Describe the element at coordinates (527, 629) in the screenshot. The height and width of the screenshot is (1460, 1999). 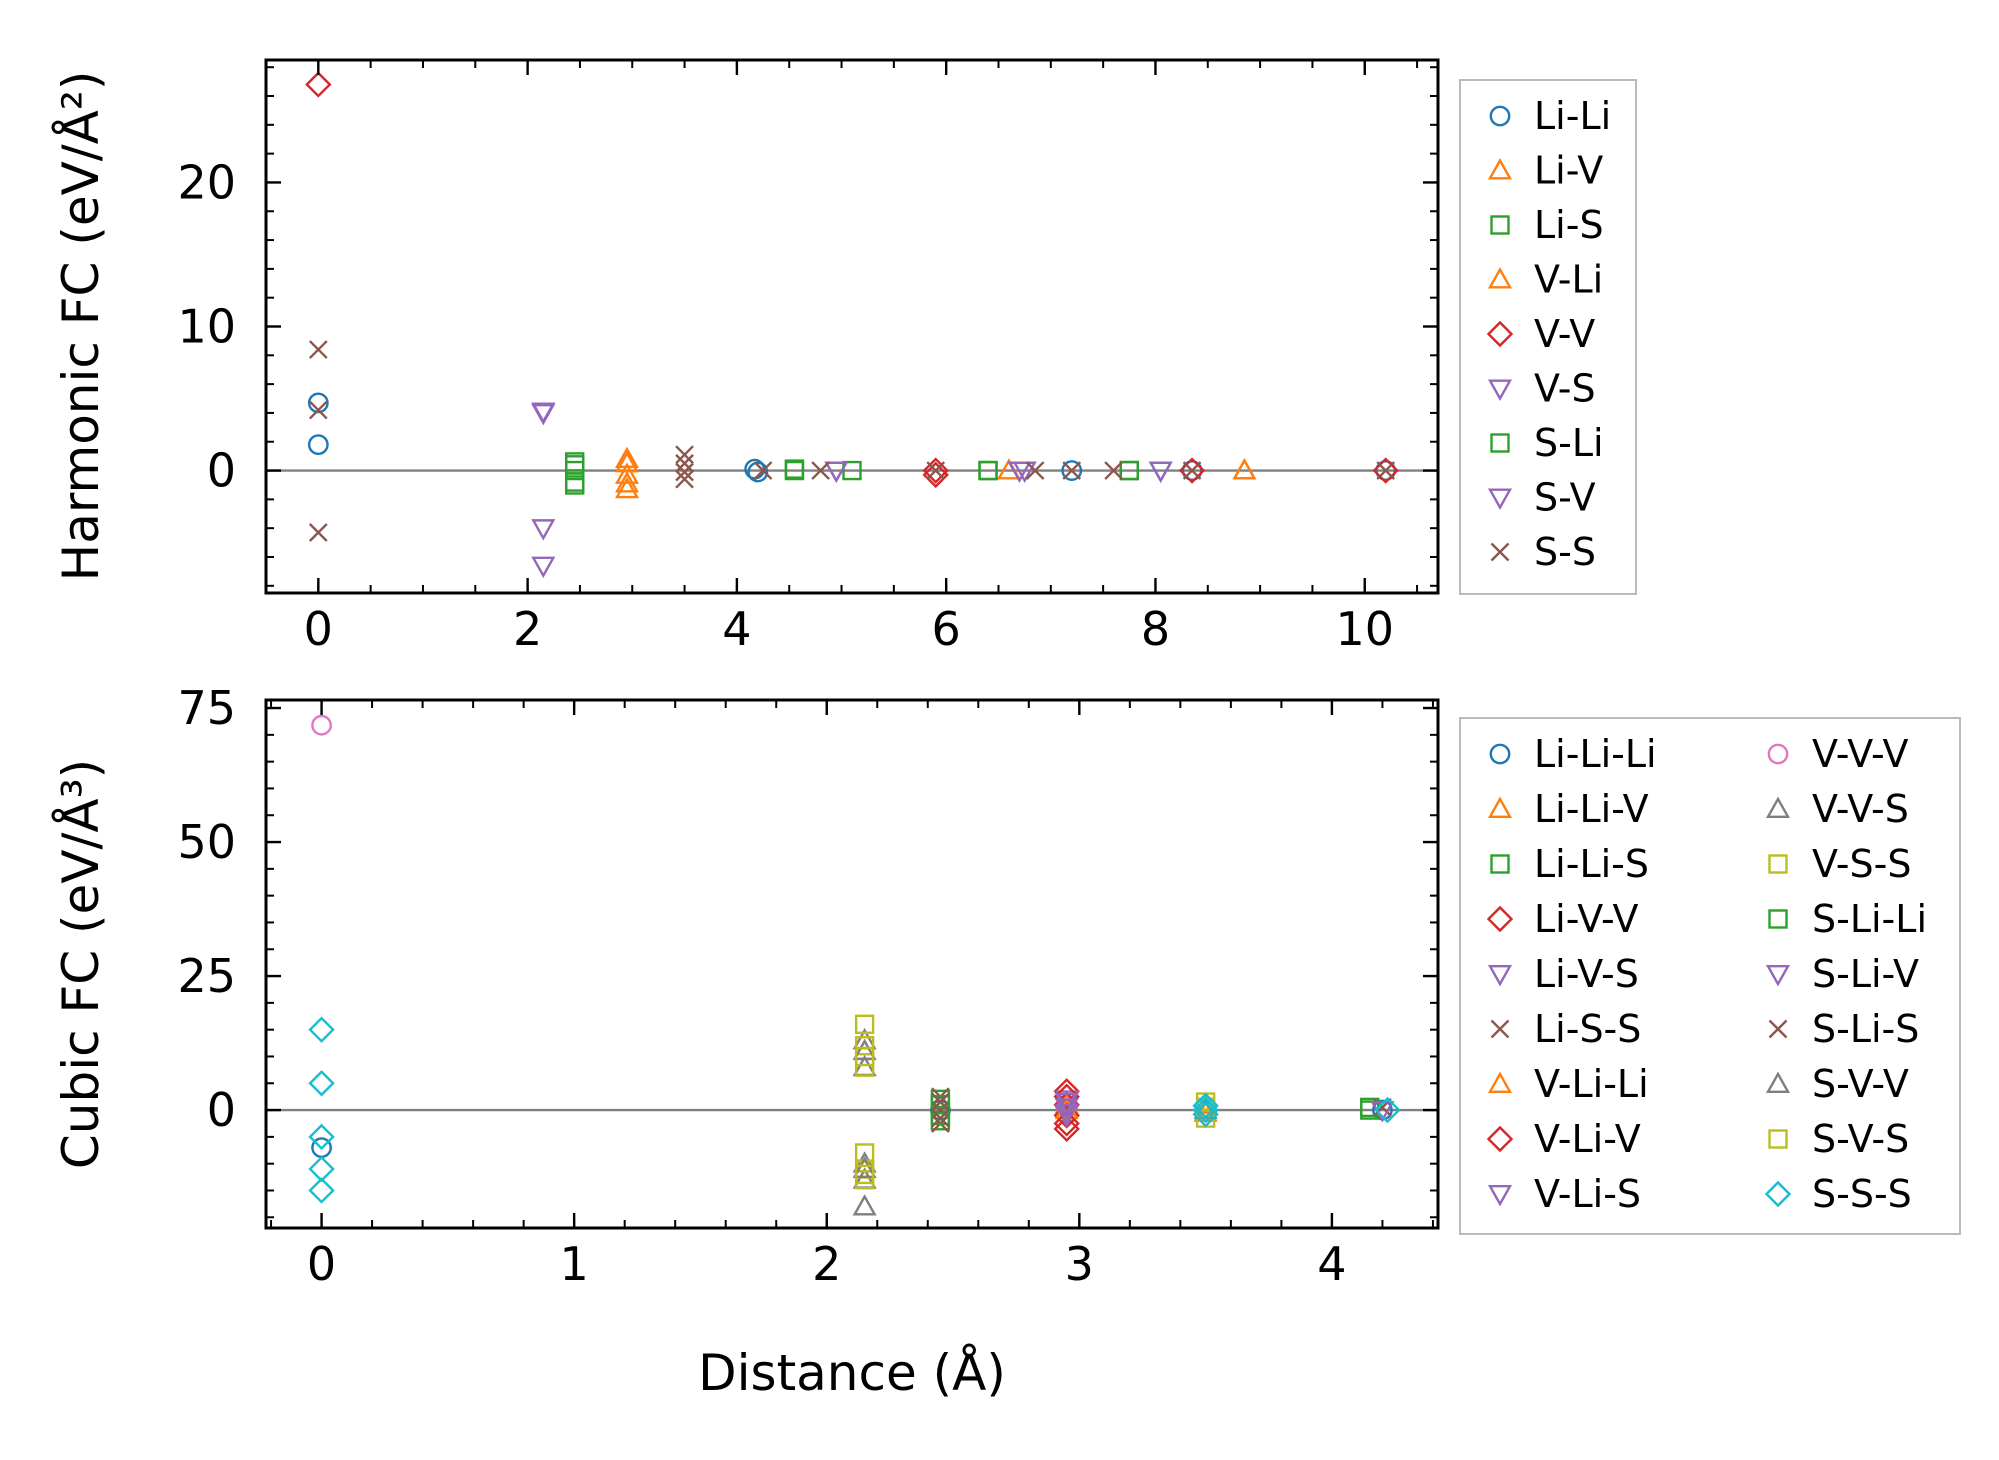
I see `x-tick-label: 2` at that location.